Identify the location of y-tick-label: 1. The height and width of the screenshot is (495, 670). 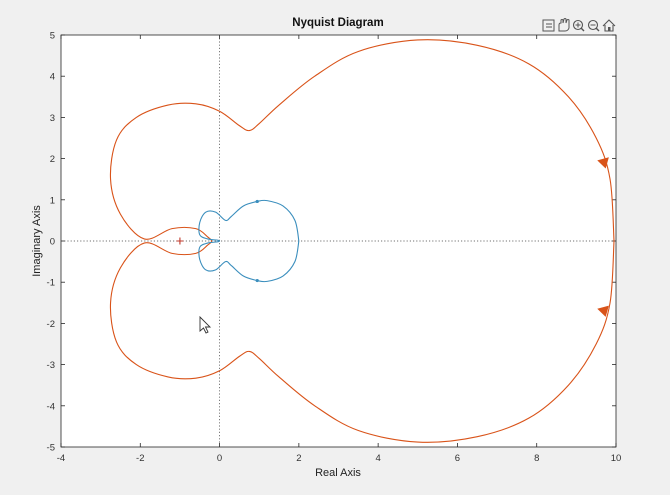
(52, 200).